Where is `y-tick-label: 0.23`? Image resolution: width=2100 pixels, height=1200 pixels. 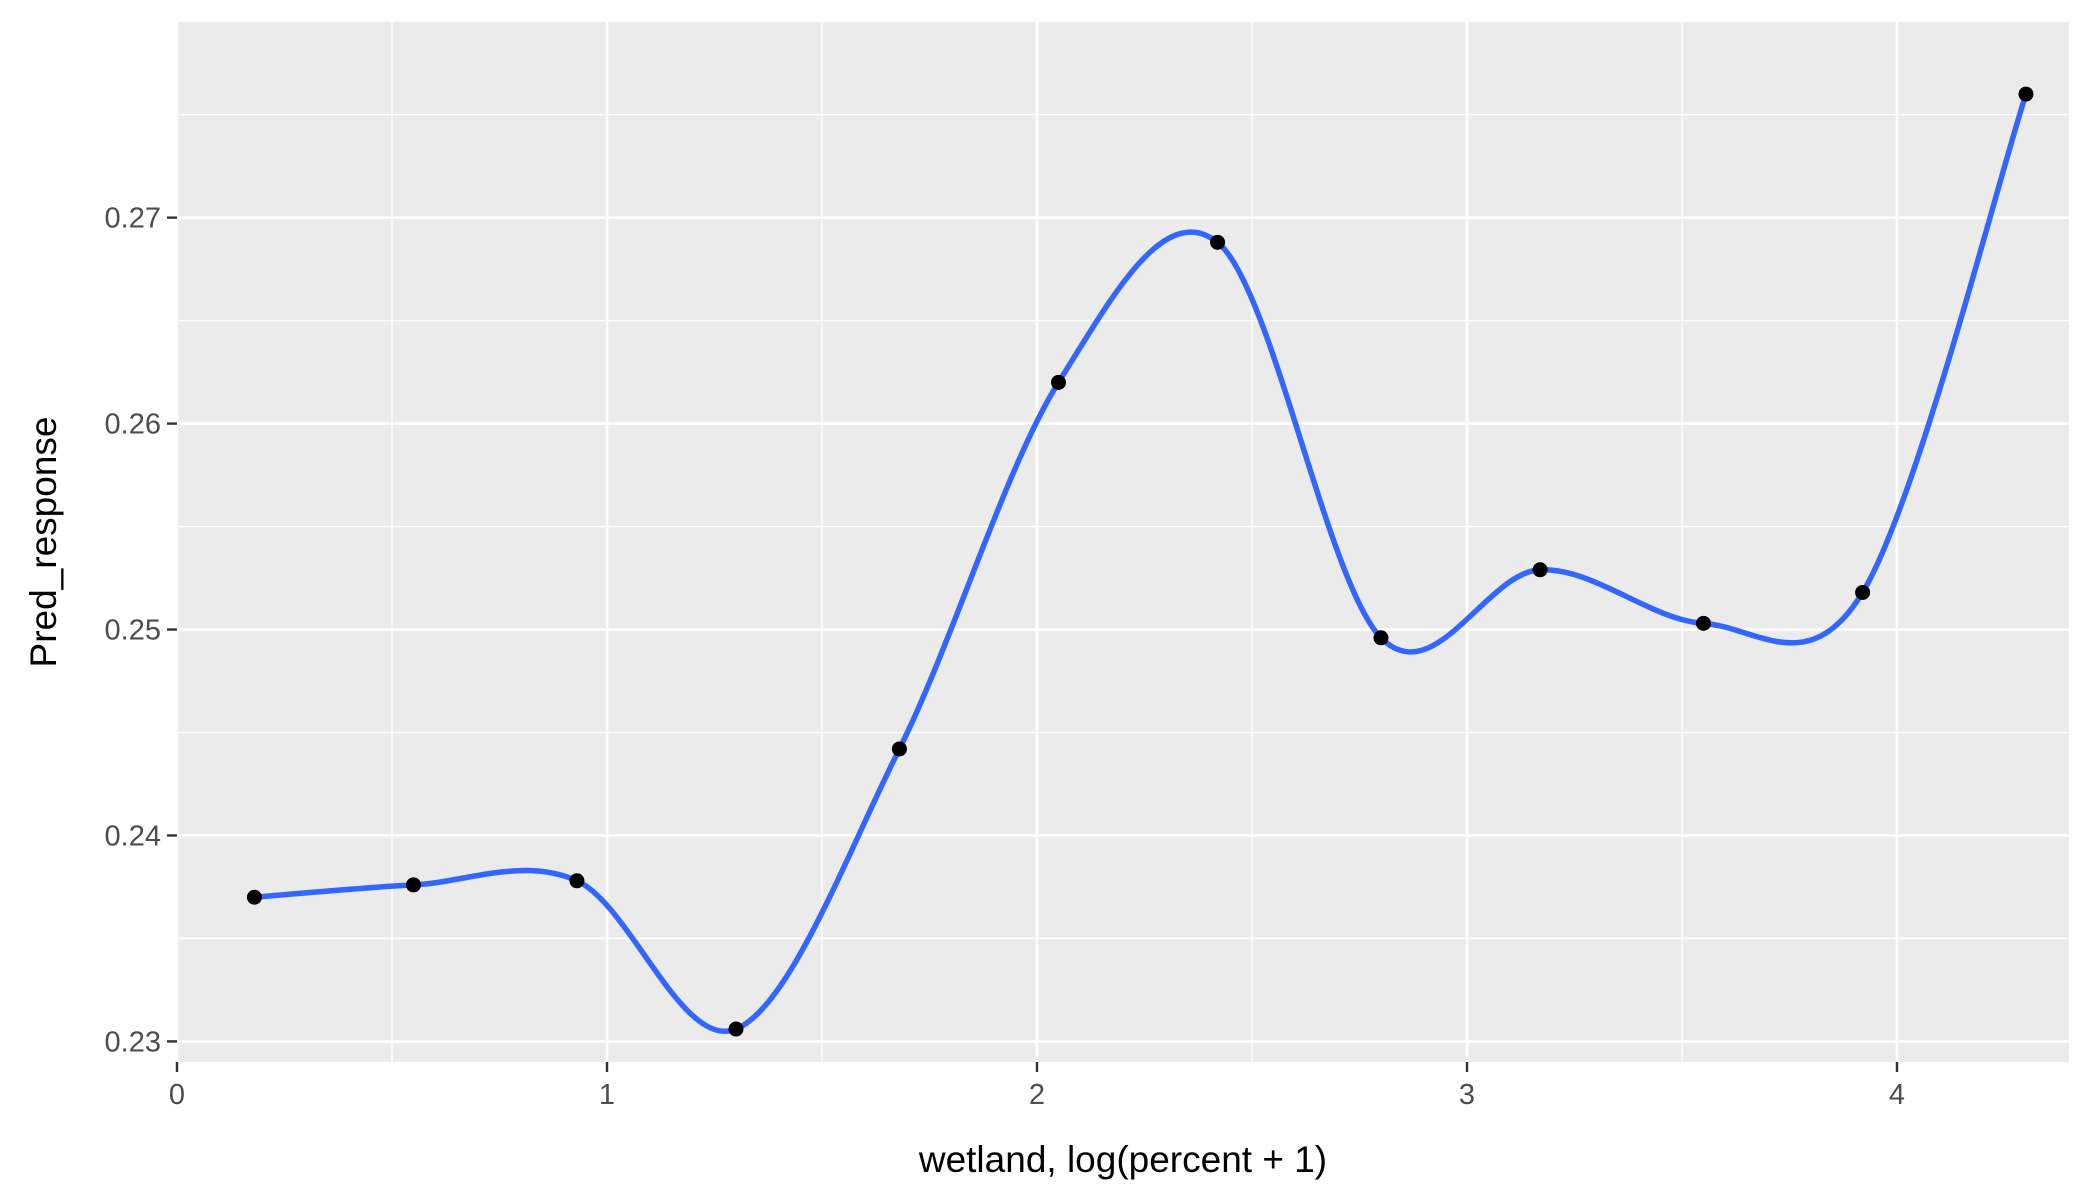 y-tick-label: 0.23 is located at coordinates (133, 1042).